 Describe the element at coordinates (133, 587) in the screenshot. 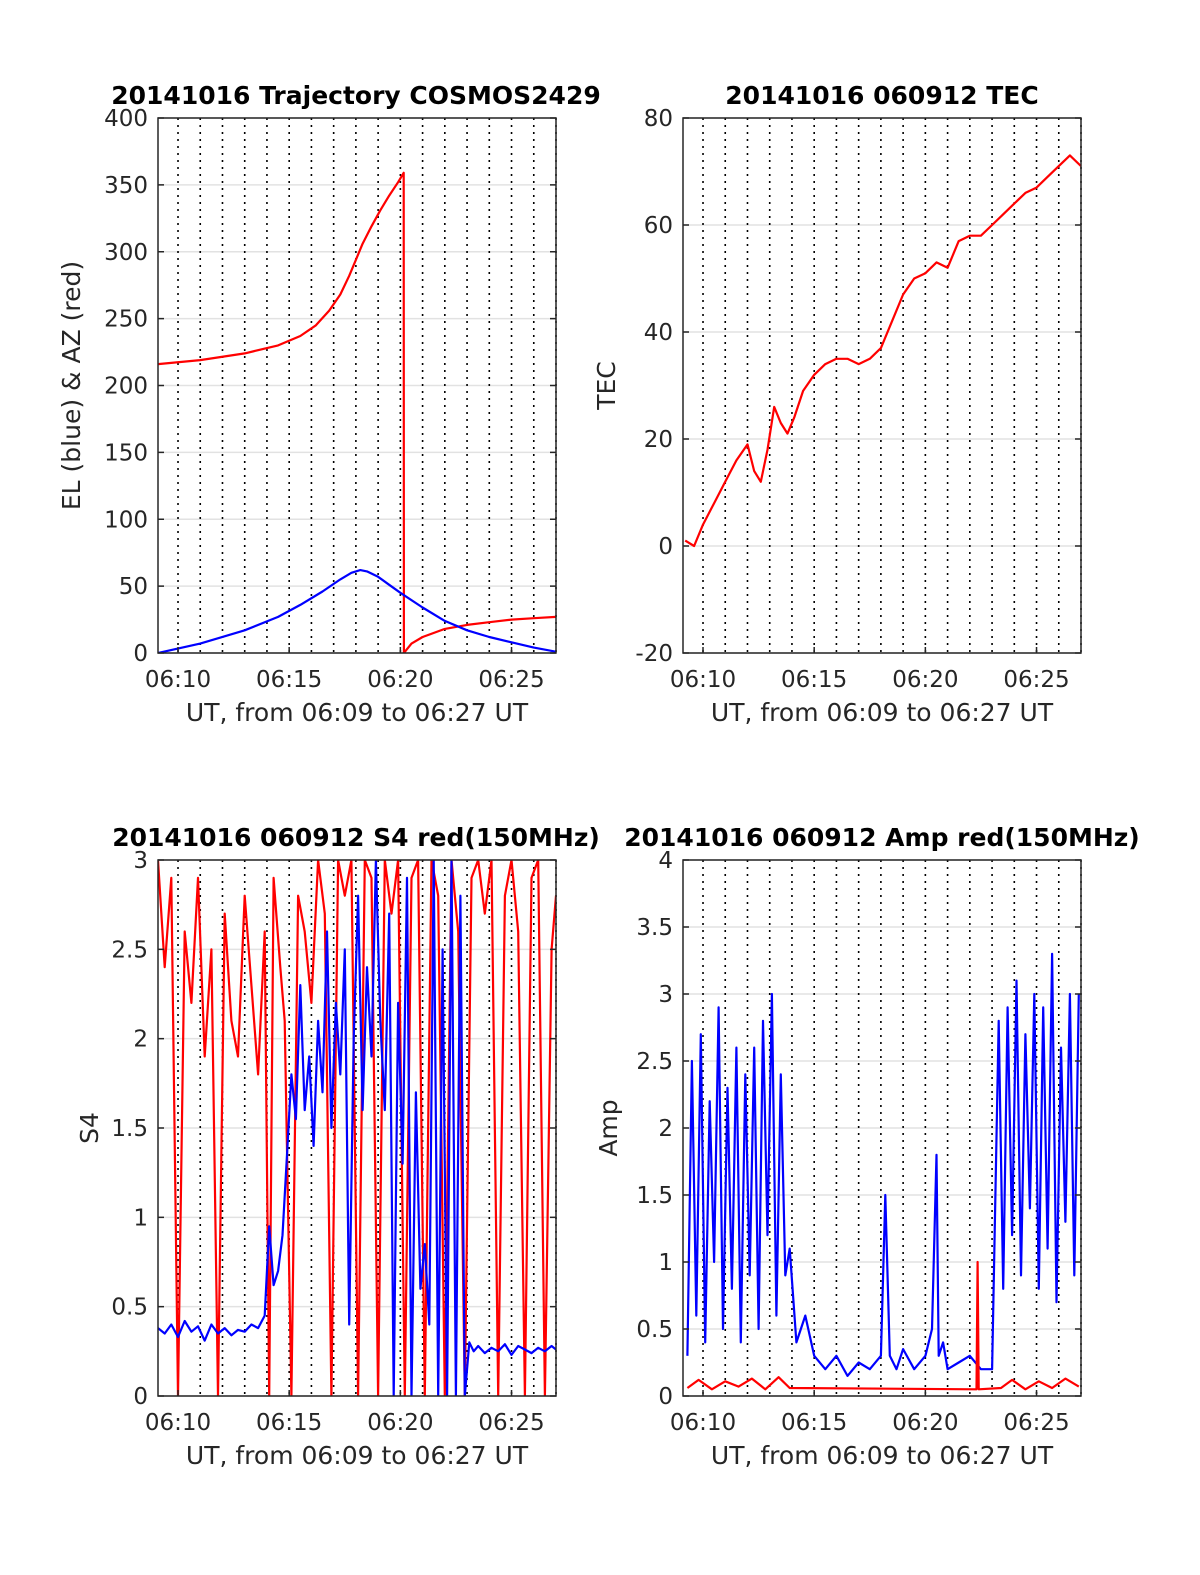

I see `y-tick-label: 50` at that location.